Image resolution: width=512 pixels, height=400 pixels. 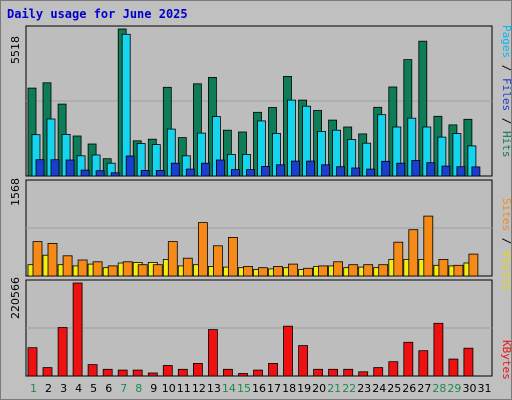 What do you see at coordinates (394, 388) in the screenshot?
I see `x-tick-day-25: 25` at bounding box center [394, 388].